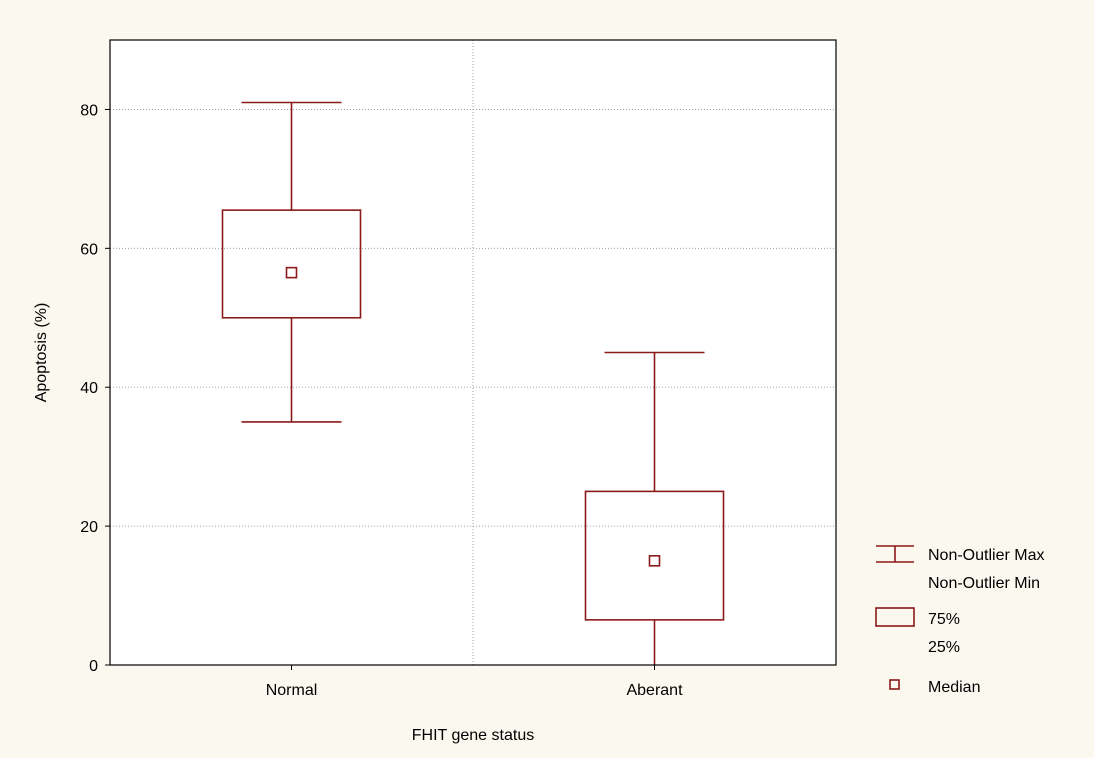 The image size is (1094, 758). Describe the element at coordinates (954, 687) in the screenshot. I see `legend-label-median: Median` at that location.